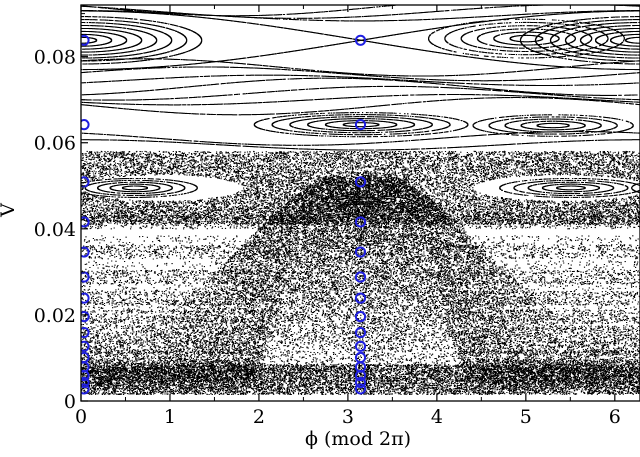 This screenshot has height=457, width=640. I want to click on y-axis-title: V, so click(9, 210).